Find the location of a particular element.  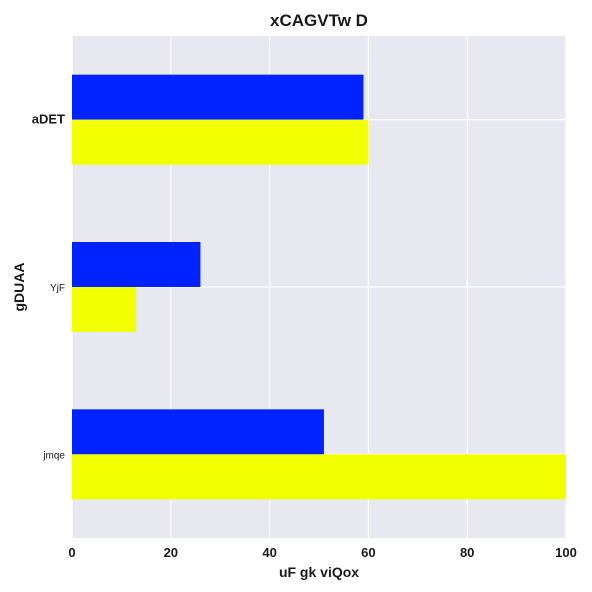

y-tick-label-0: aDET is located at coordinates (48, 119).